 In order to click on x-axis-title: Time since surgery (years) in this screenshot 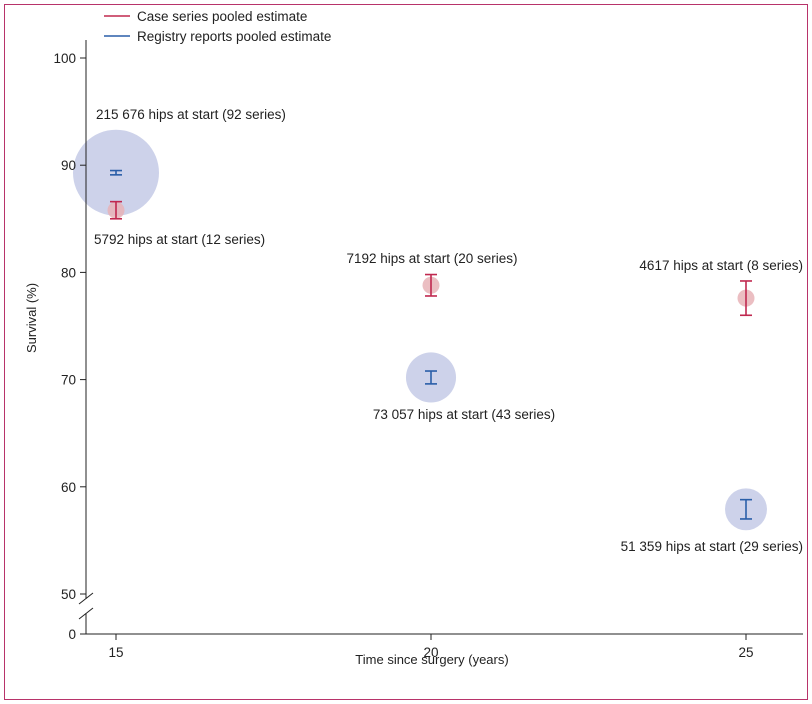, I will do `click(431, 659)`.